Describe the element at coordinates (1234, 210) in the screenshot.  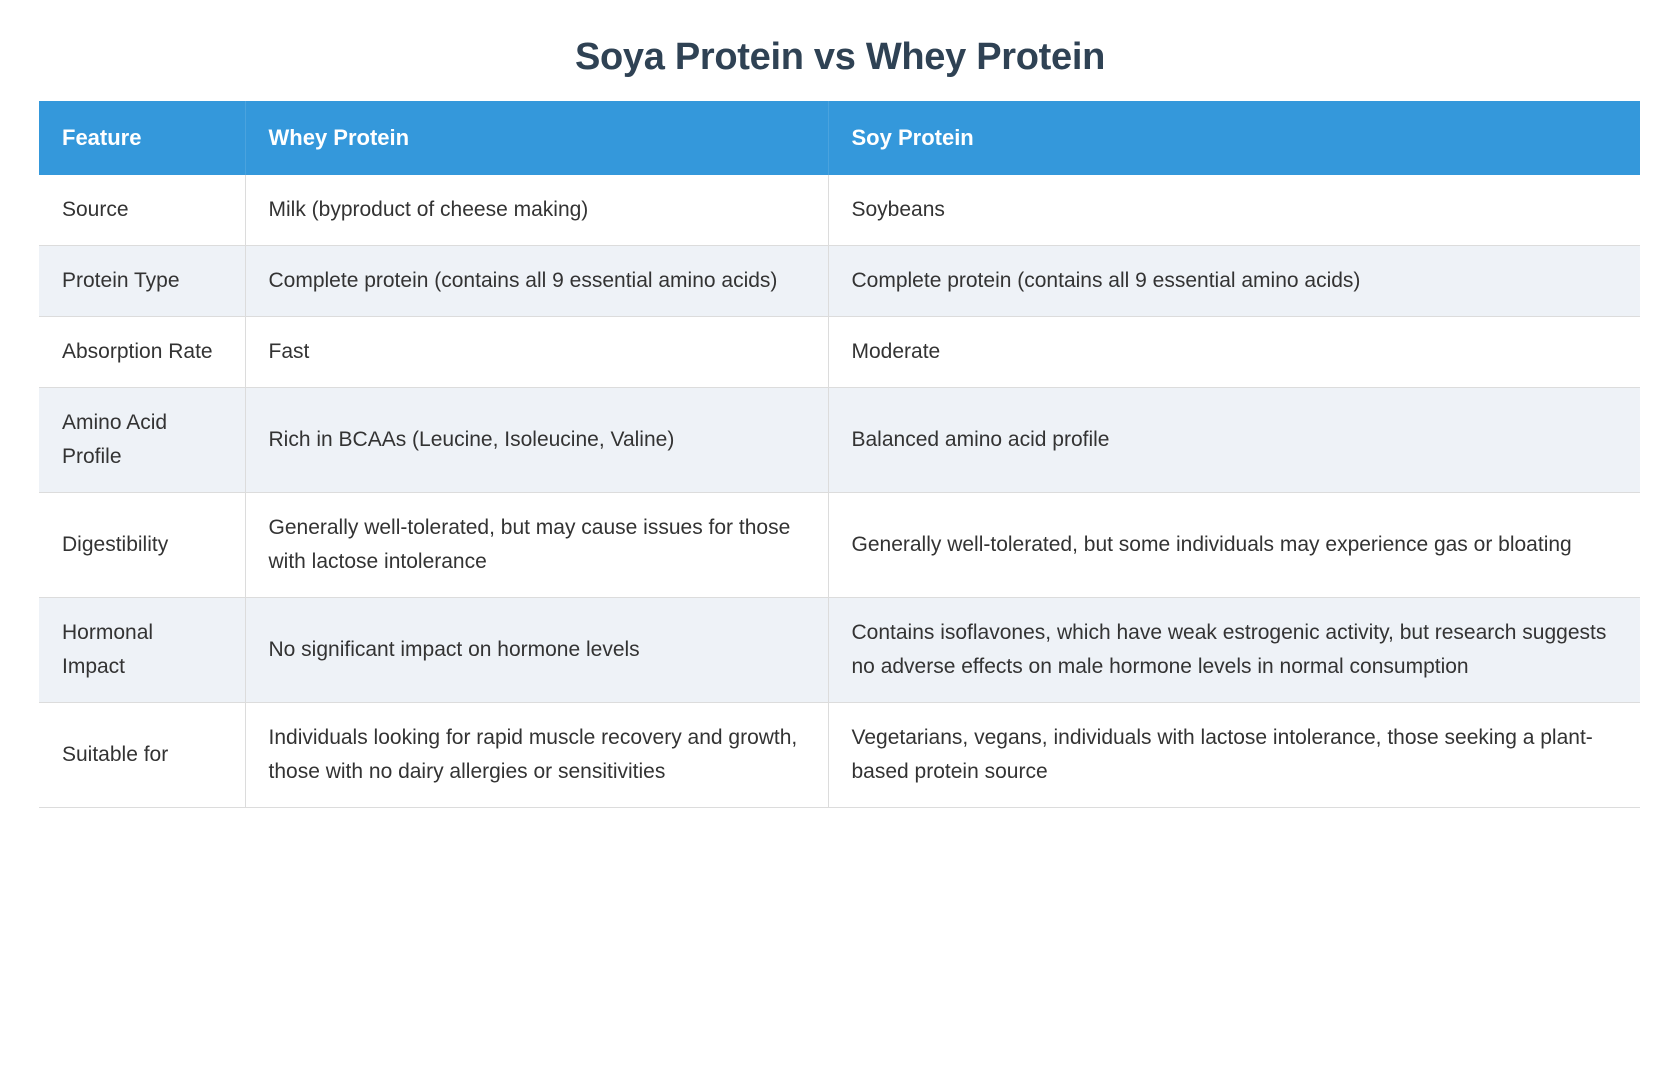
I see `cell-soy: Soybeans` at that location.